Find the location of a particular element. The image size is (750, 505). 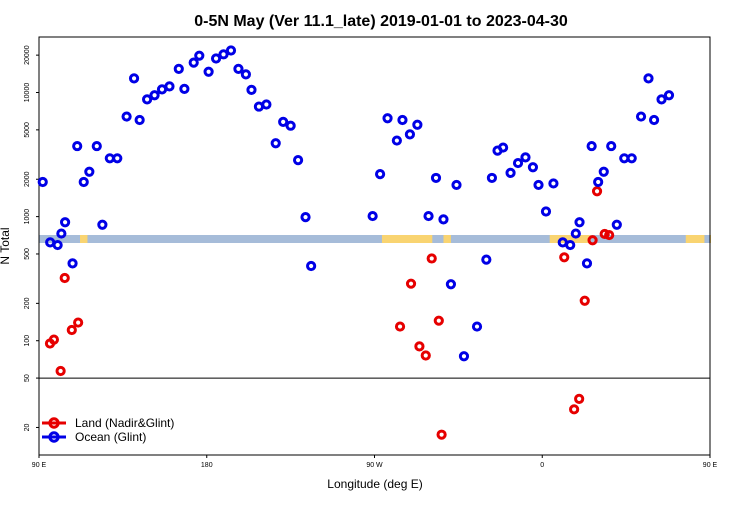

y-tick-label: 2000 is located at coordinates (27, 179).